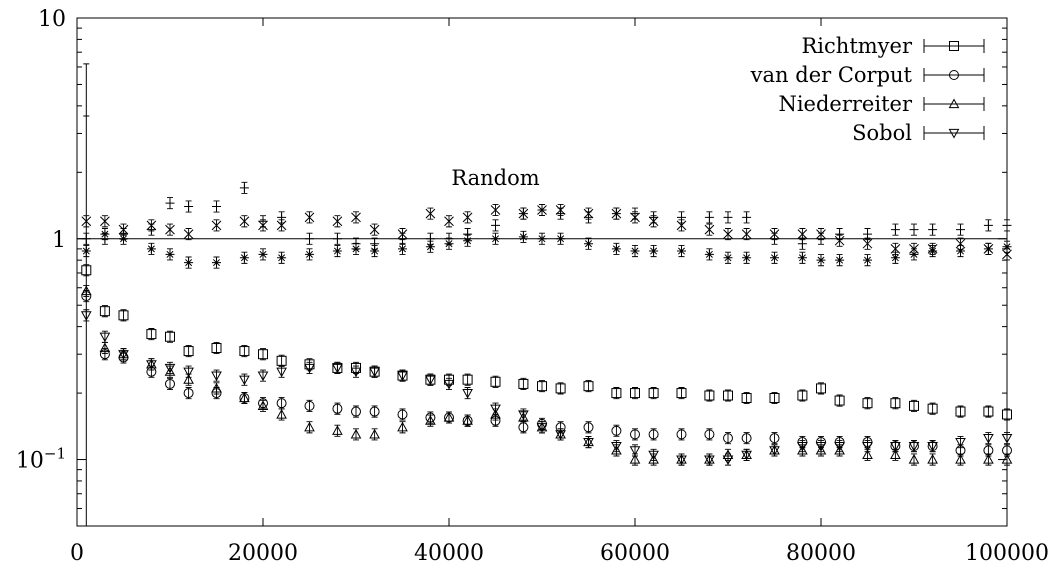  I want to click on legend-label: Richtmyer, so click(857, 46).